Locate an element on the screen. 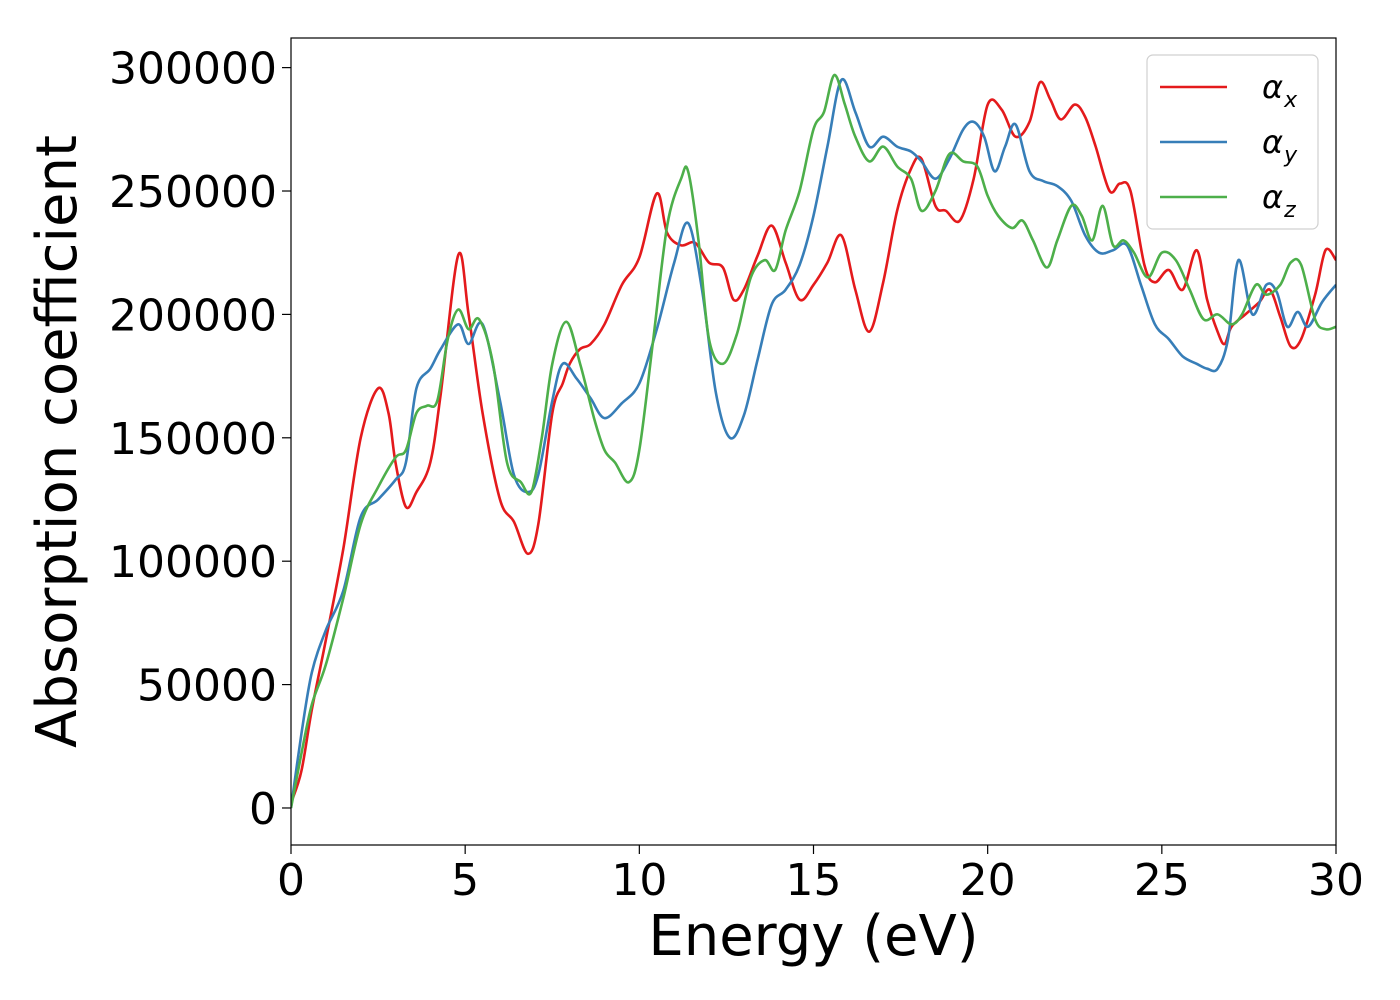  x-axis-ticks: 0 5 10 15 20 25 30 is located at coordinates (820, 875).